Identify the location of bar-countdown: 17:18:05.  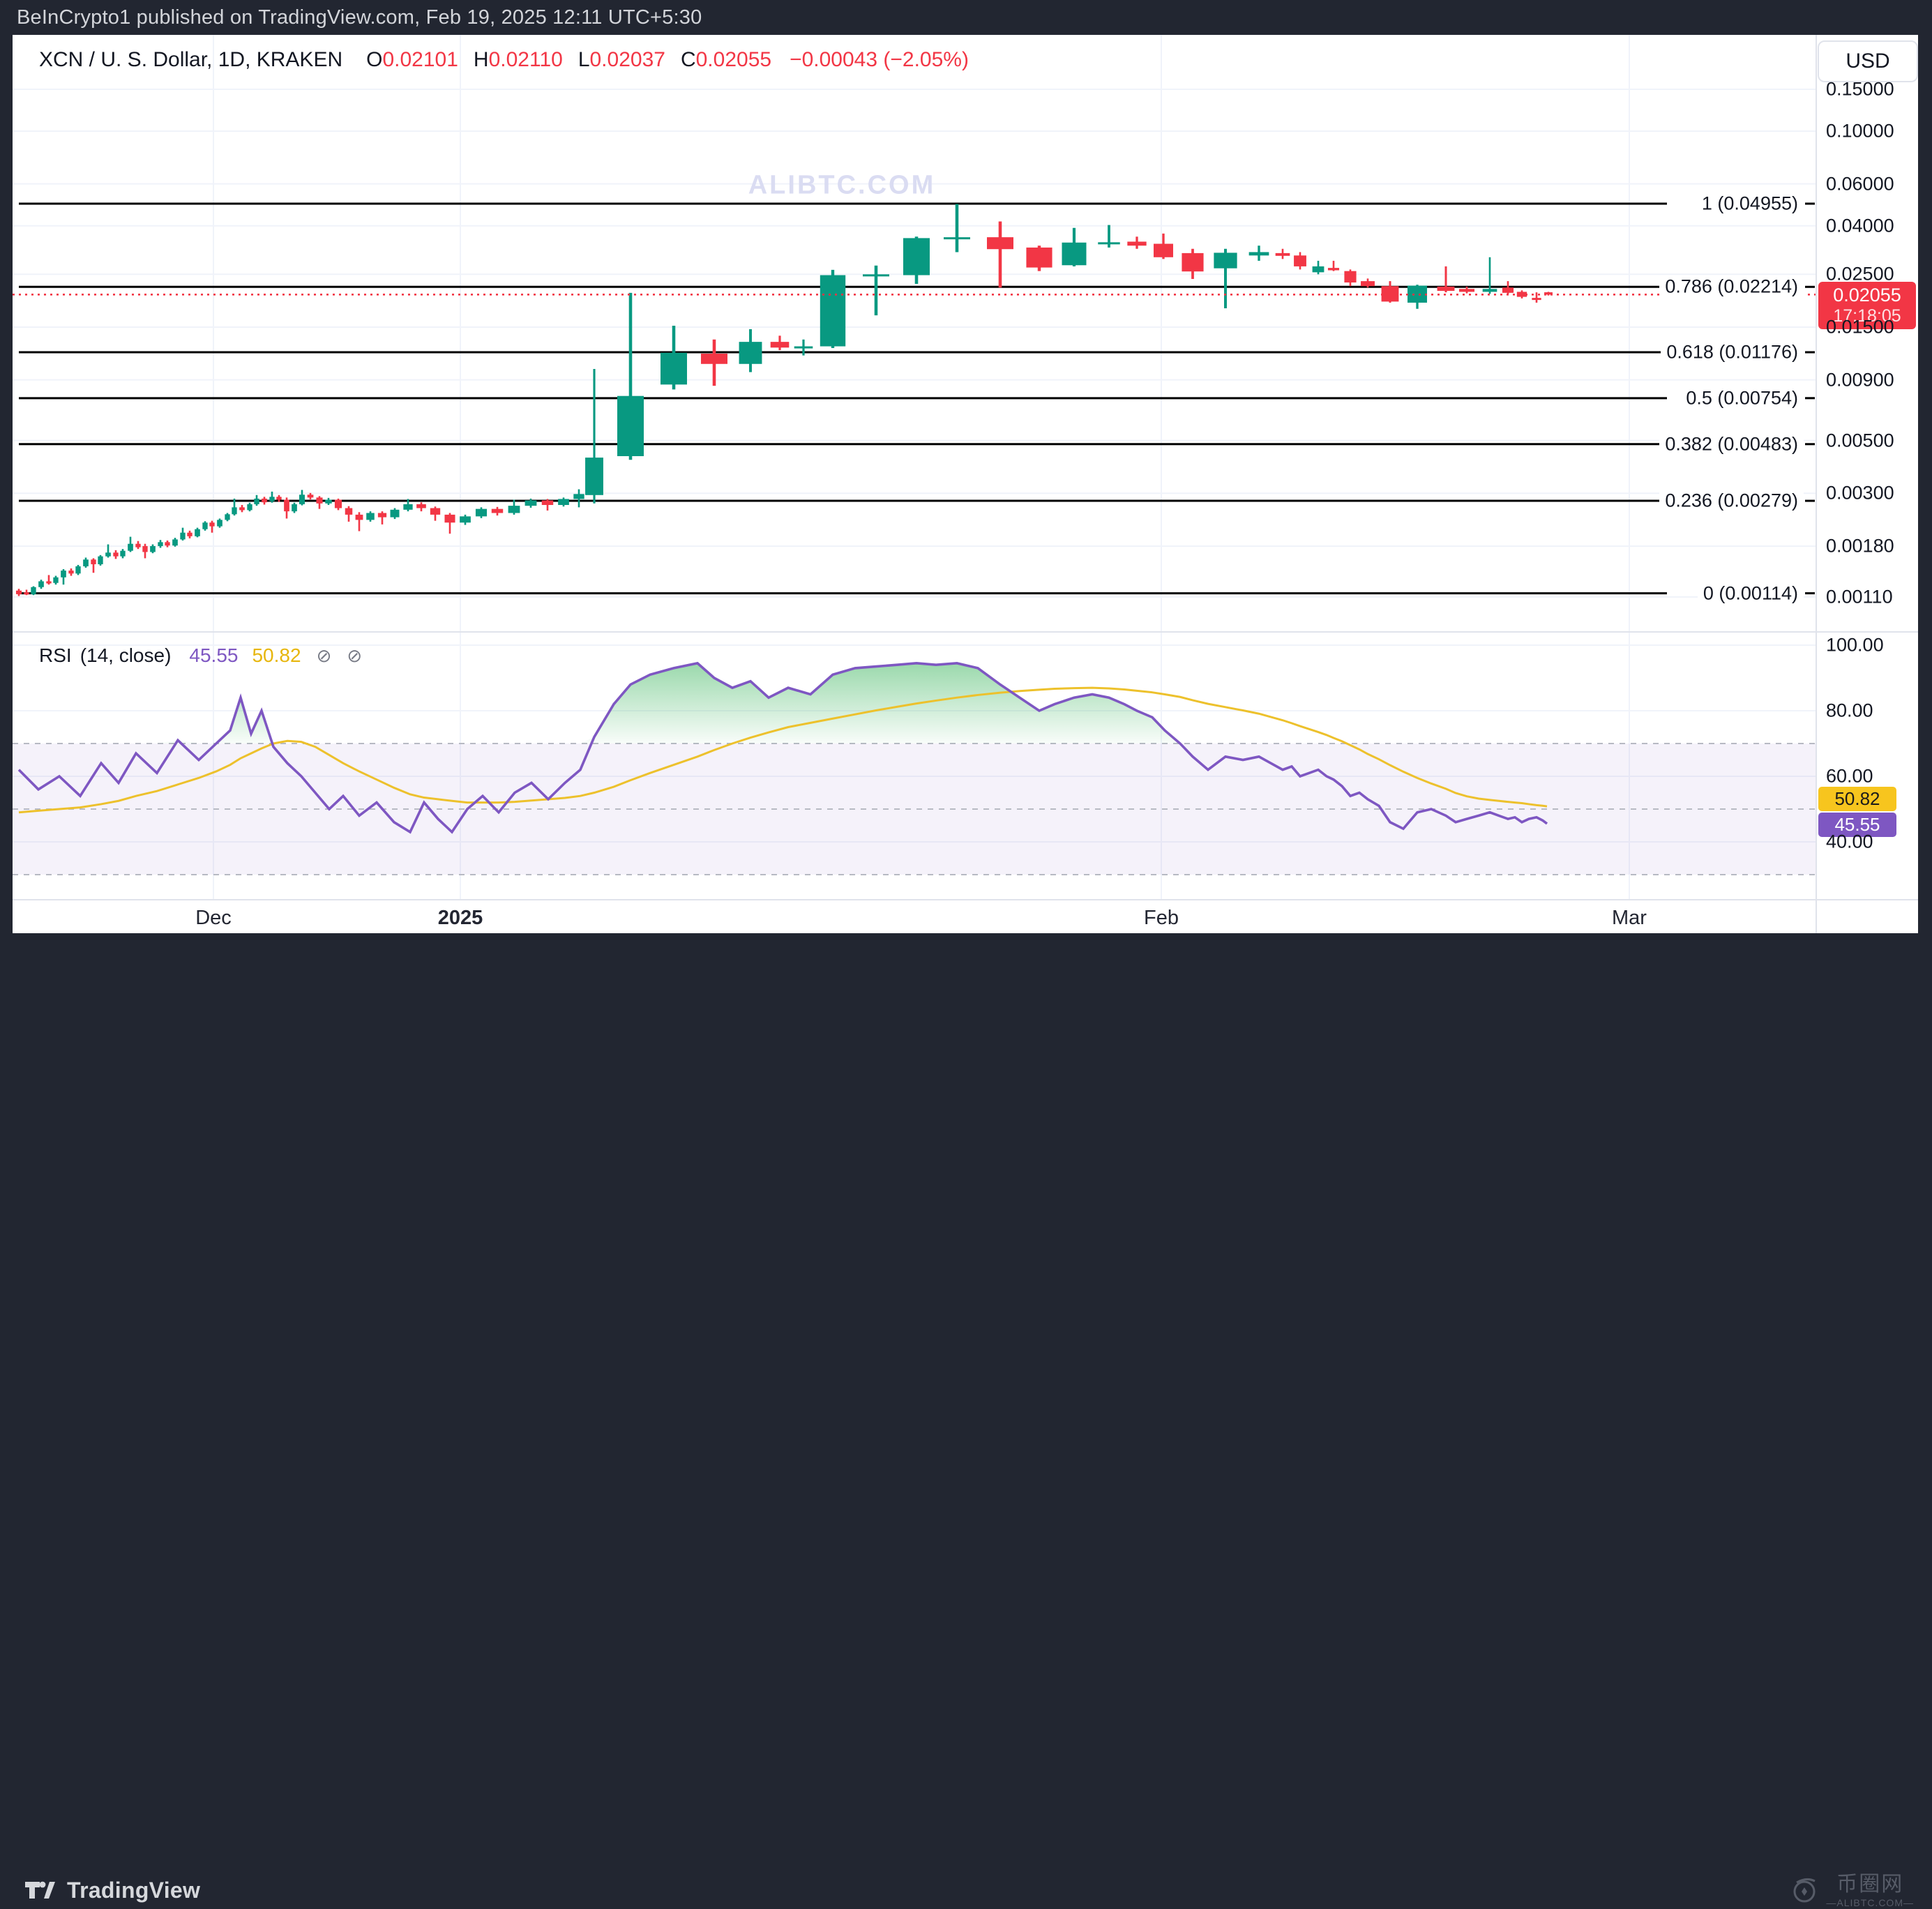
(1867, 316).